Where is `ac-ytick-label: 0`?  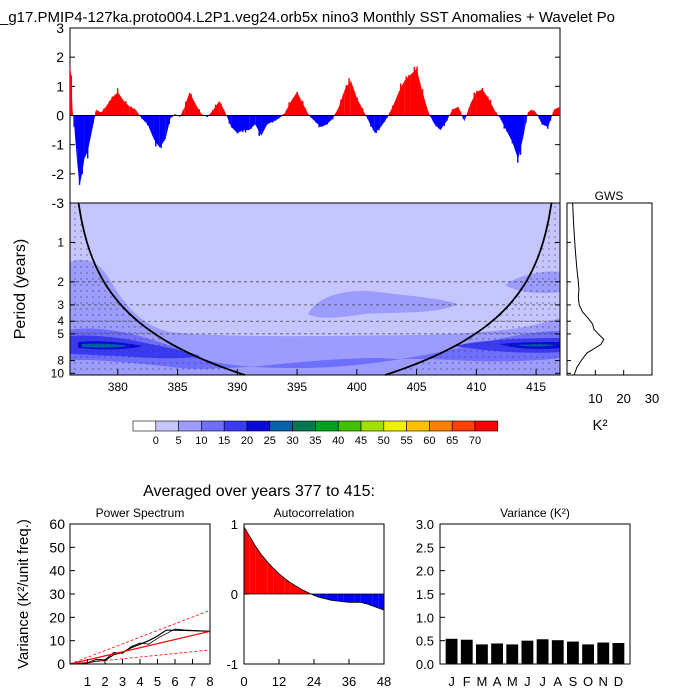 ac-ytick-label: 0 is located at coordinates (234, 594).